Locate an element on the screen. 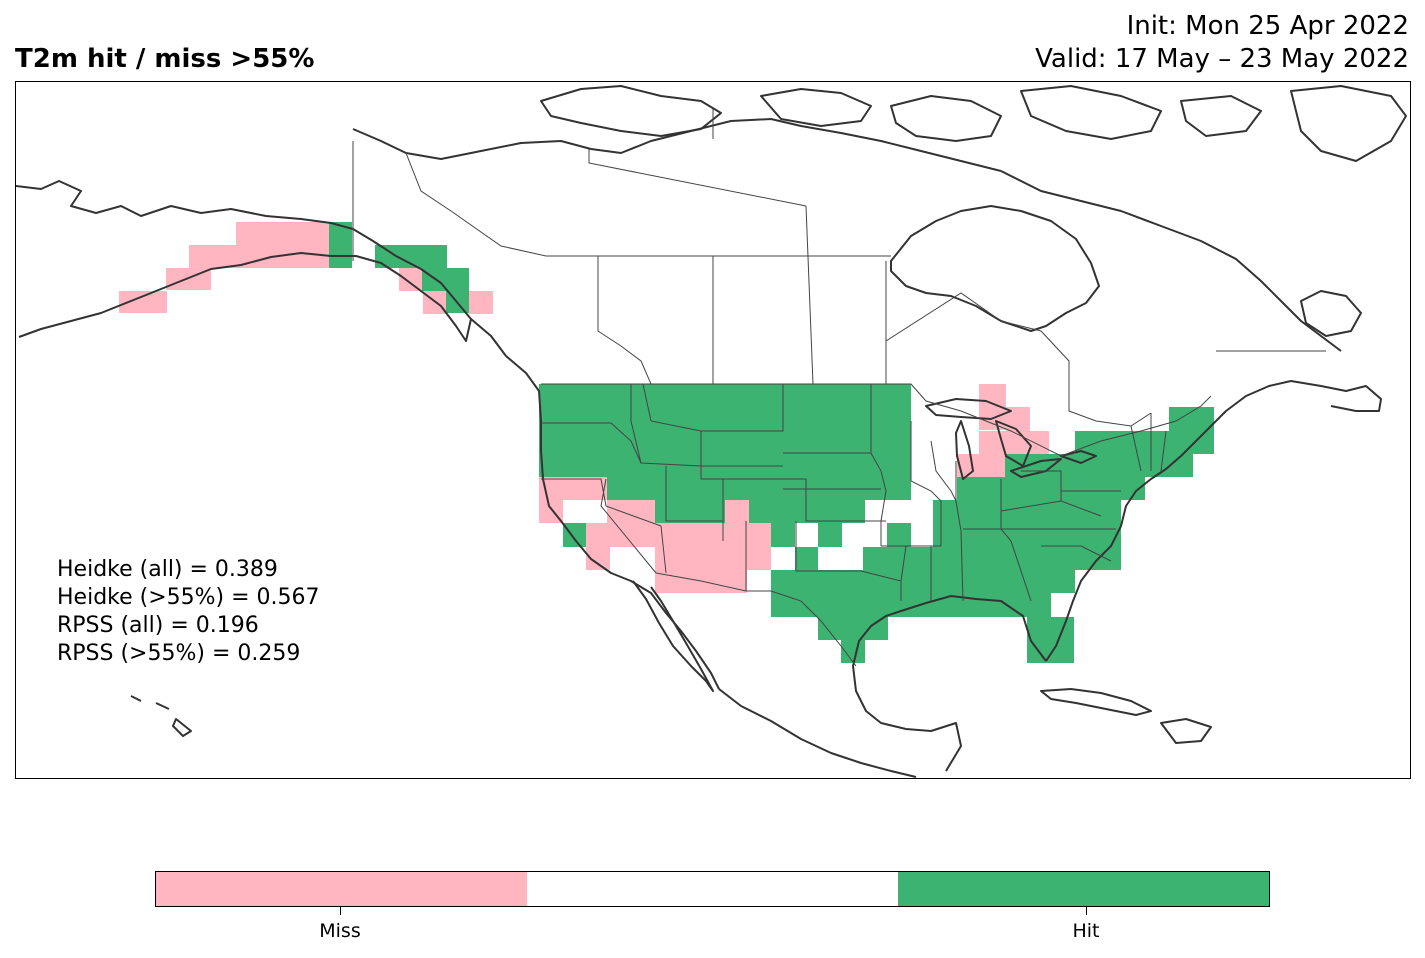 The height and width of the screenshot is (958, 1425). mexico-coast is located at coordinates (817, 733).